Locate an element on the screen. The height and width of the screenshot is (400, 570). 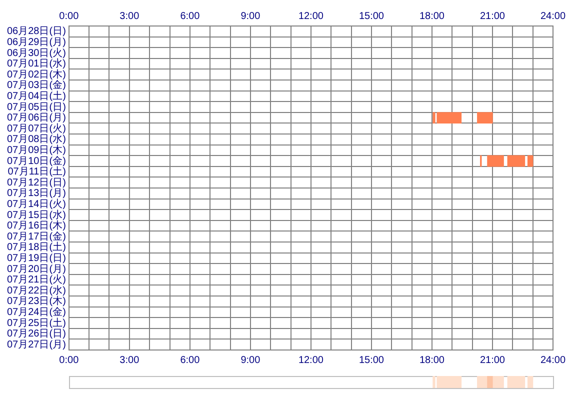
y-tick-label: 07月06日(月) is located at coordinates (36, 118).